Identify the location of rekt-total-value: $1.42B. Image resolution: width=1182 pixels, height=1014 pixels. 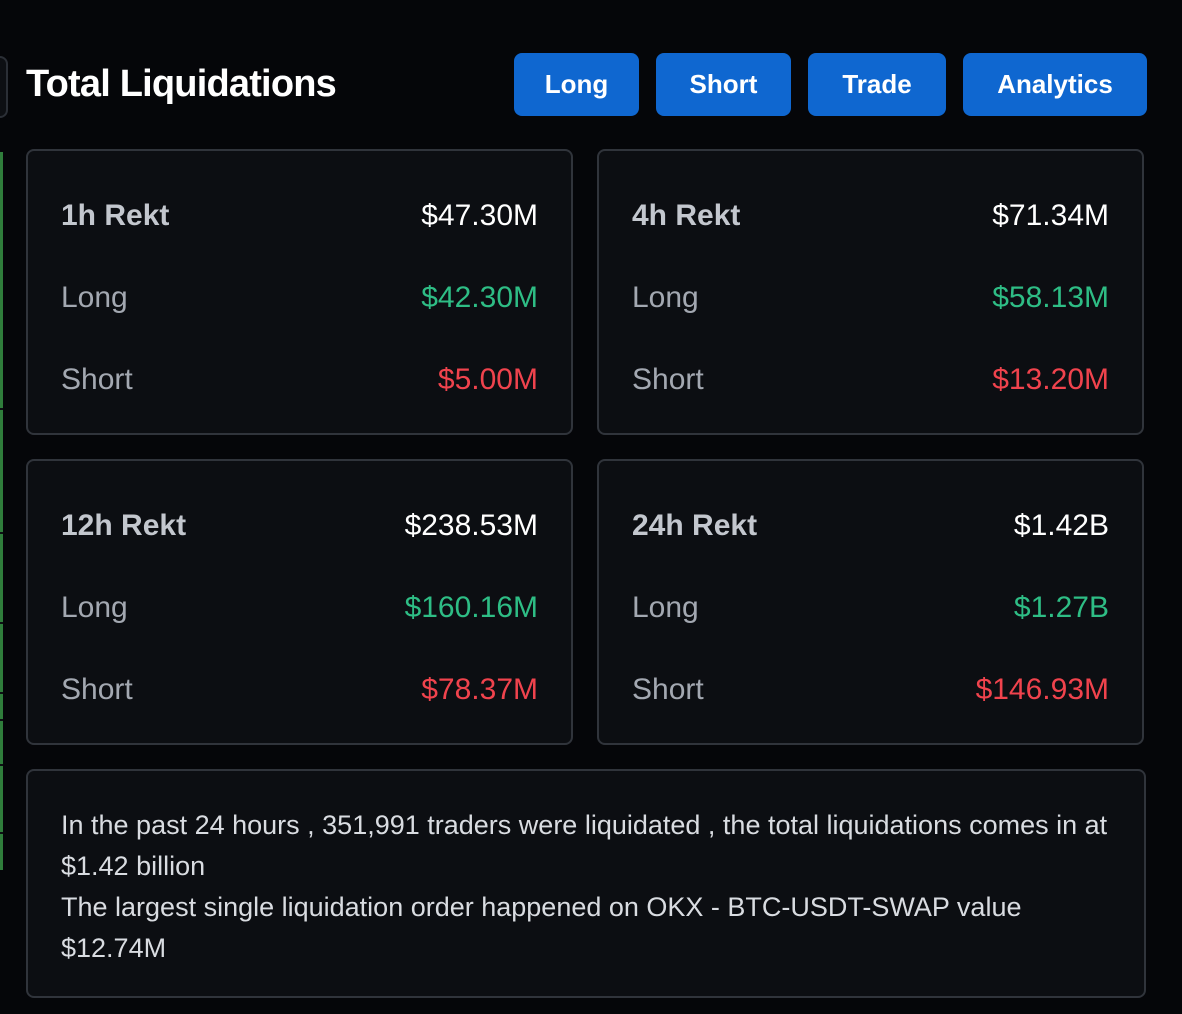
(1061, 525).